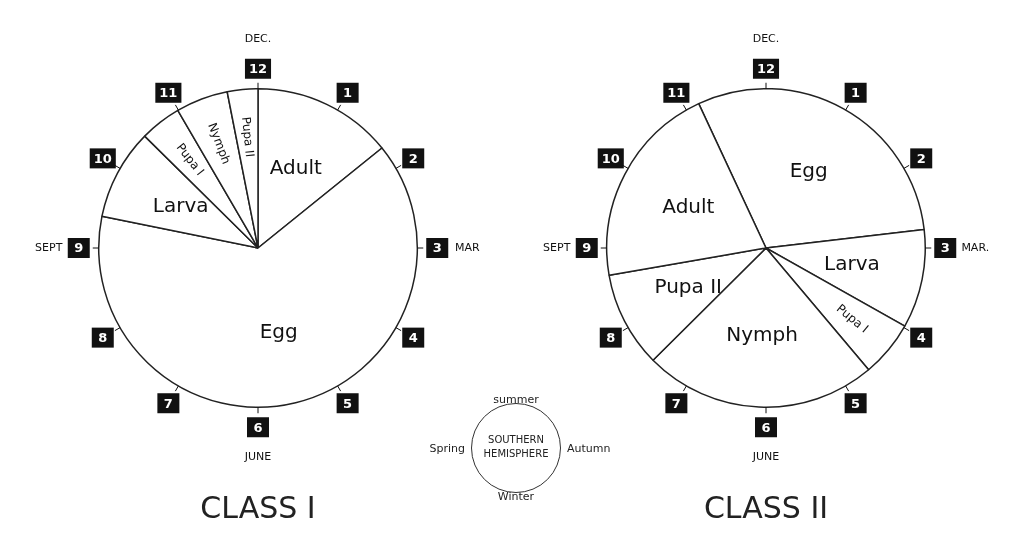  I want to click on text: summer, so click(516, 399).